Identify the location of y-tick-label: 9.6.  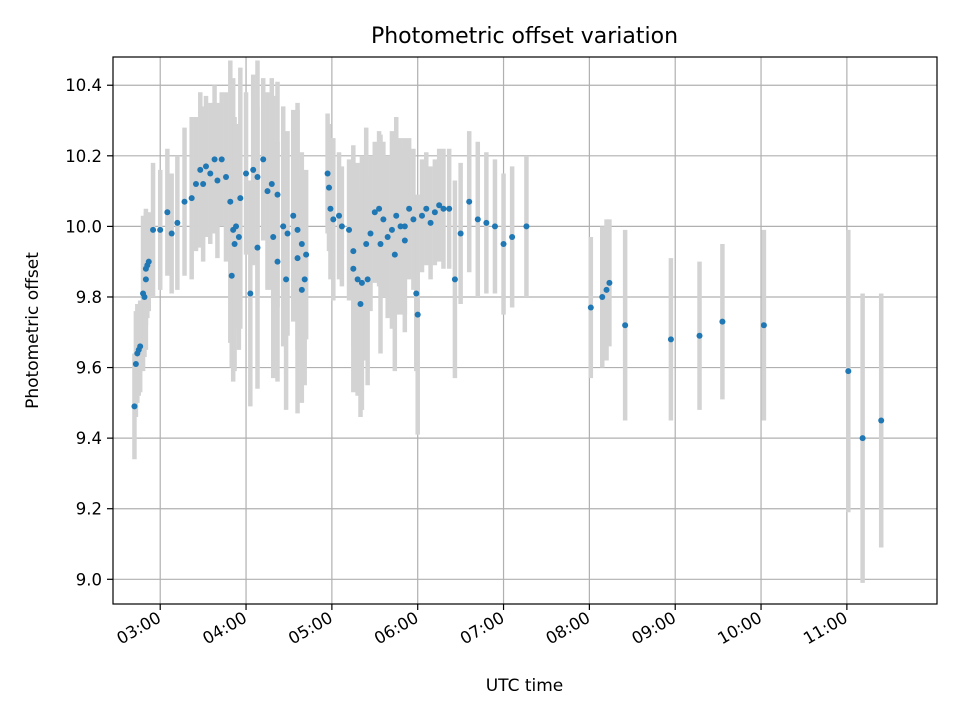
(89, 368).